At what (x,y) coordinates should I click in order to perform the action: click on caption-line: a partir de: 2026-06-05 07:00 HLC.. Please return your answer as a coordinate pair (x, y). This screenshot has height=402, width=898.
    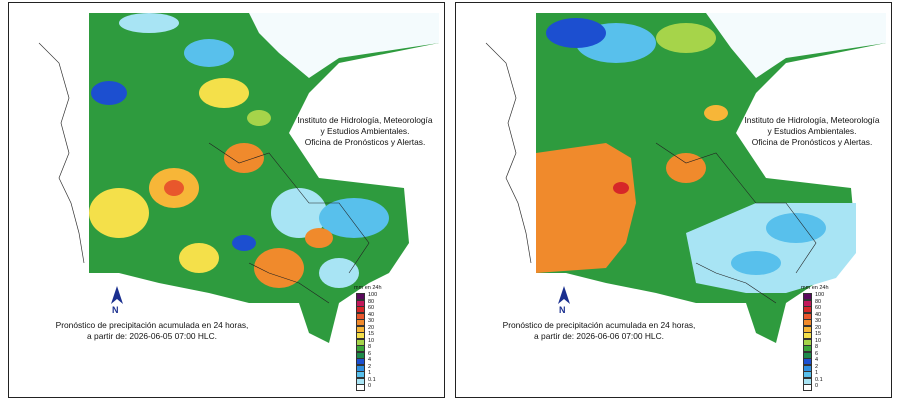
    Looking at the image, I should click on (152, 336).